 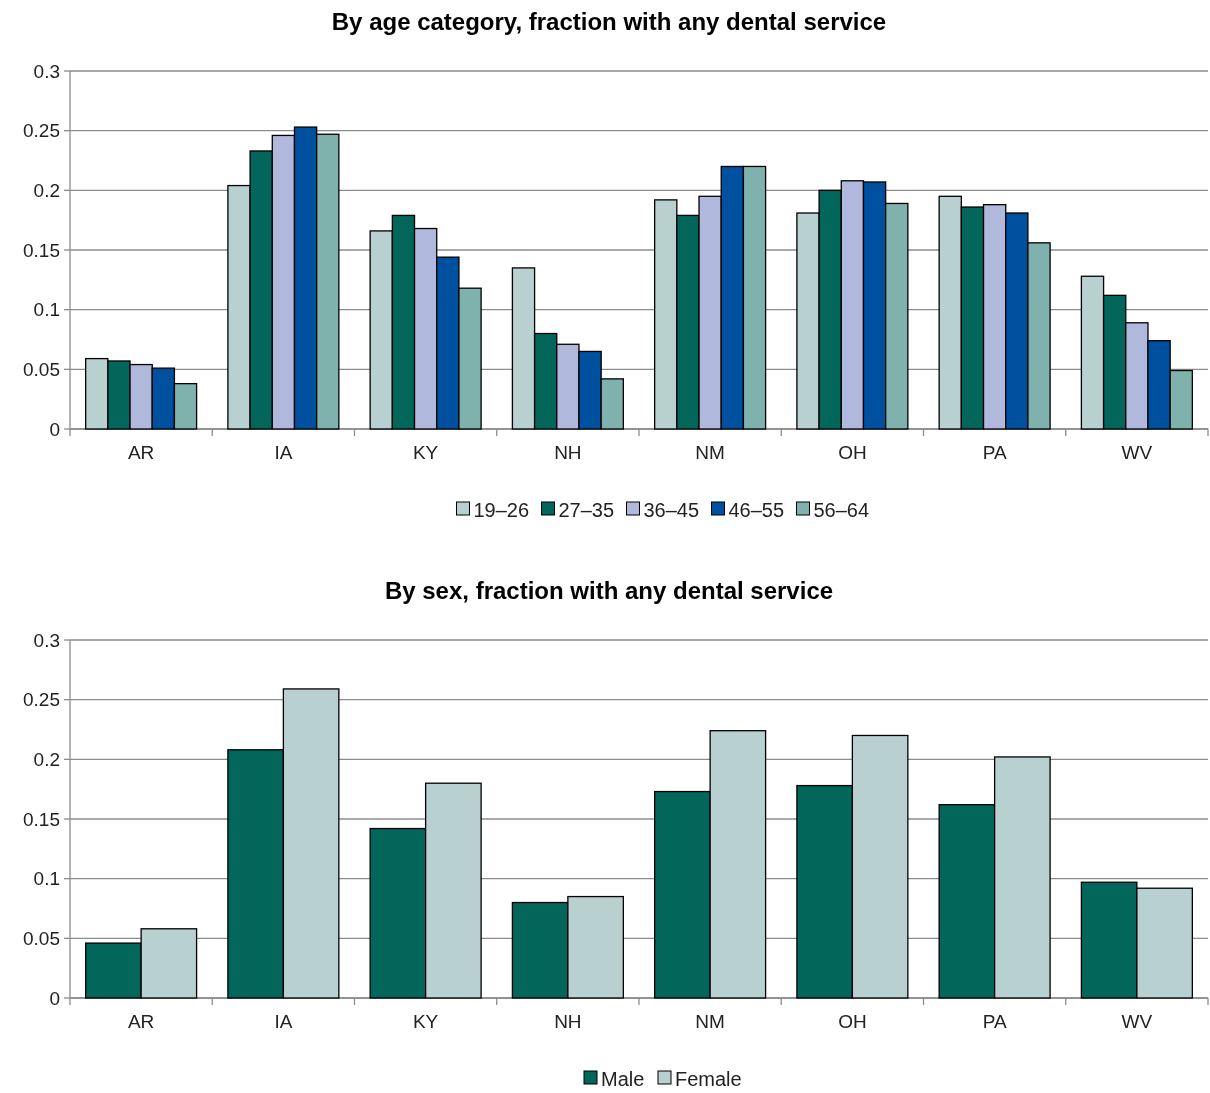 I want to click on legend-label: 27–35, so click(x=586, y=510).